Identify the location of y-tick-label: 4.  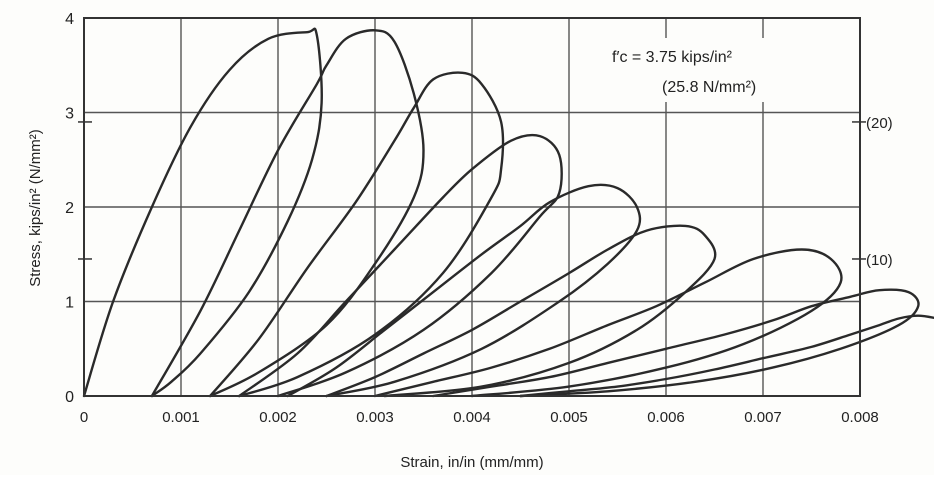
(69, 19).